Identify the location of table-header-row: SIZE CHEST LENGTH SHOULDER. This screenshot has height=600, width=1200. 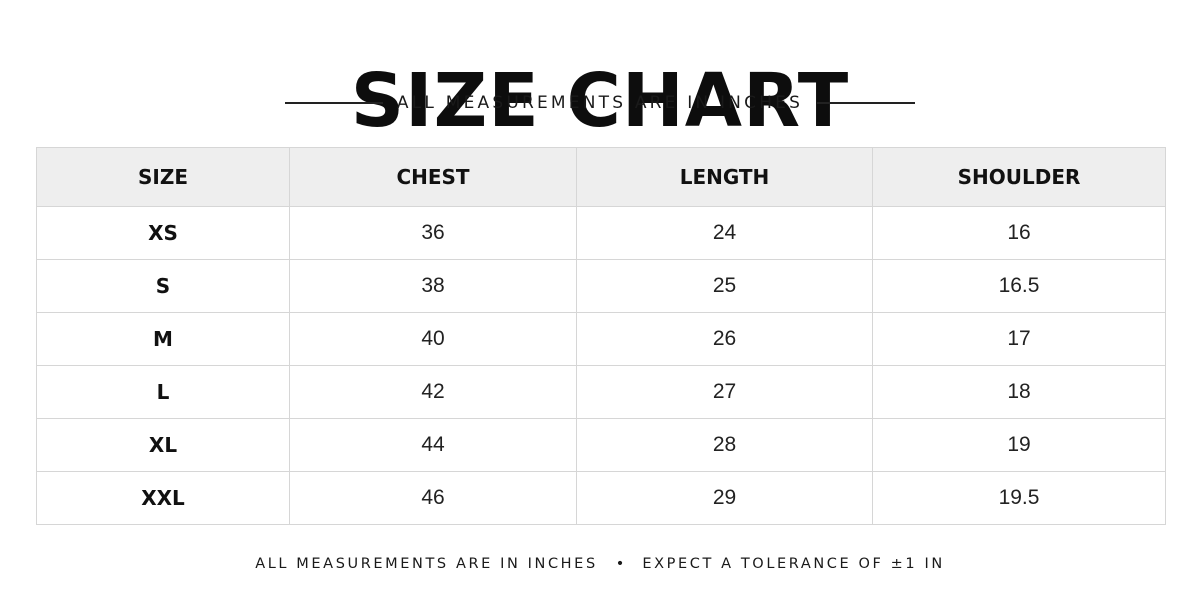
(601, 177).